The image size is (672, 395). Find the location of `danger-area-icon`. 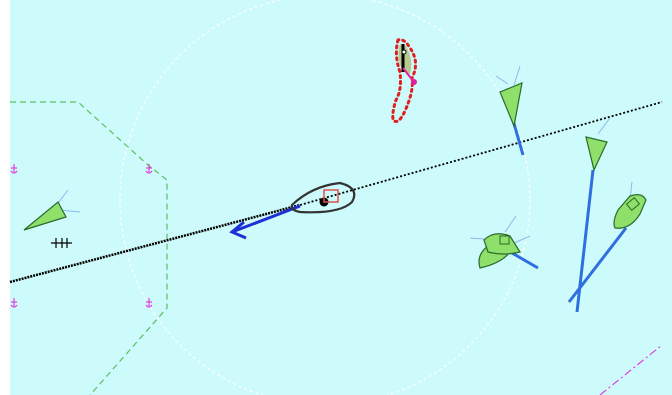

danger-area-icon is located at coordinates (404, 80).